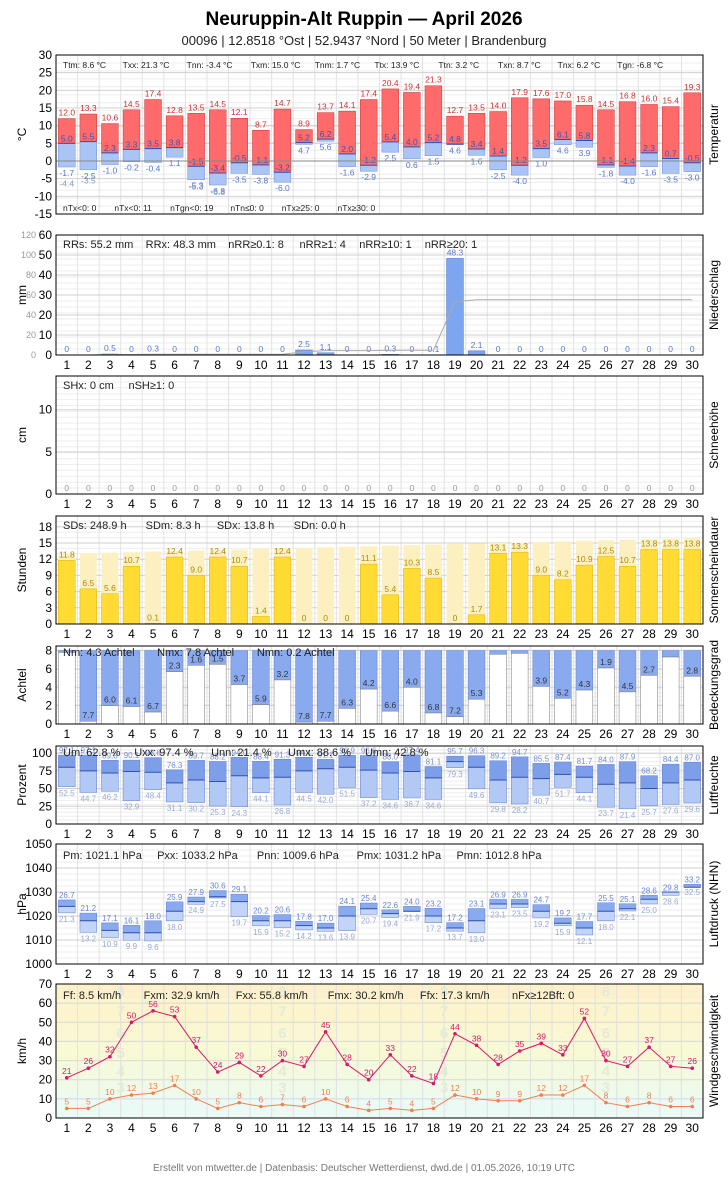 The width and height of the screenshot is (728, 1180). Describe the element at coordinates (22, 570) in the screenshot. I see `y-axis-label: Stunden` at that location.